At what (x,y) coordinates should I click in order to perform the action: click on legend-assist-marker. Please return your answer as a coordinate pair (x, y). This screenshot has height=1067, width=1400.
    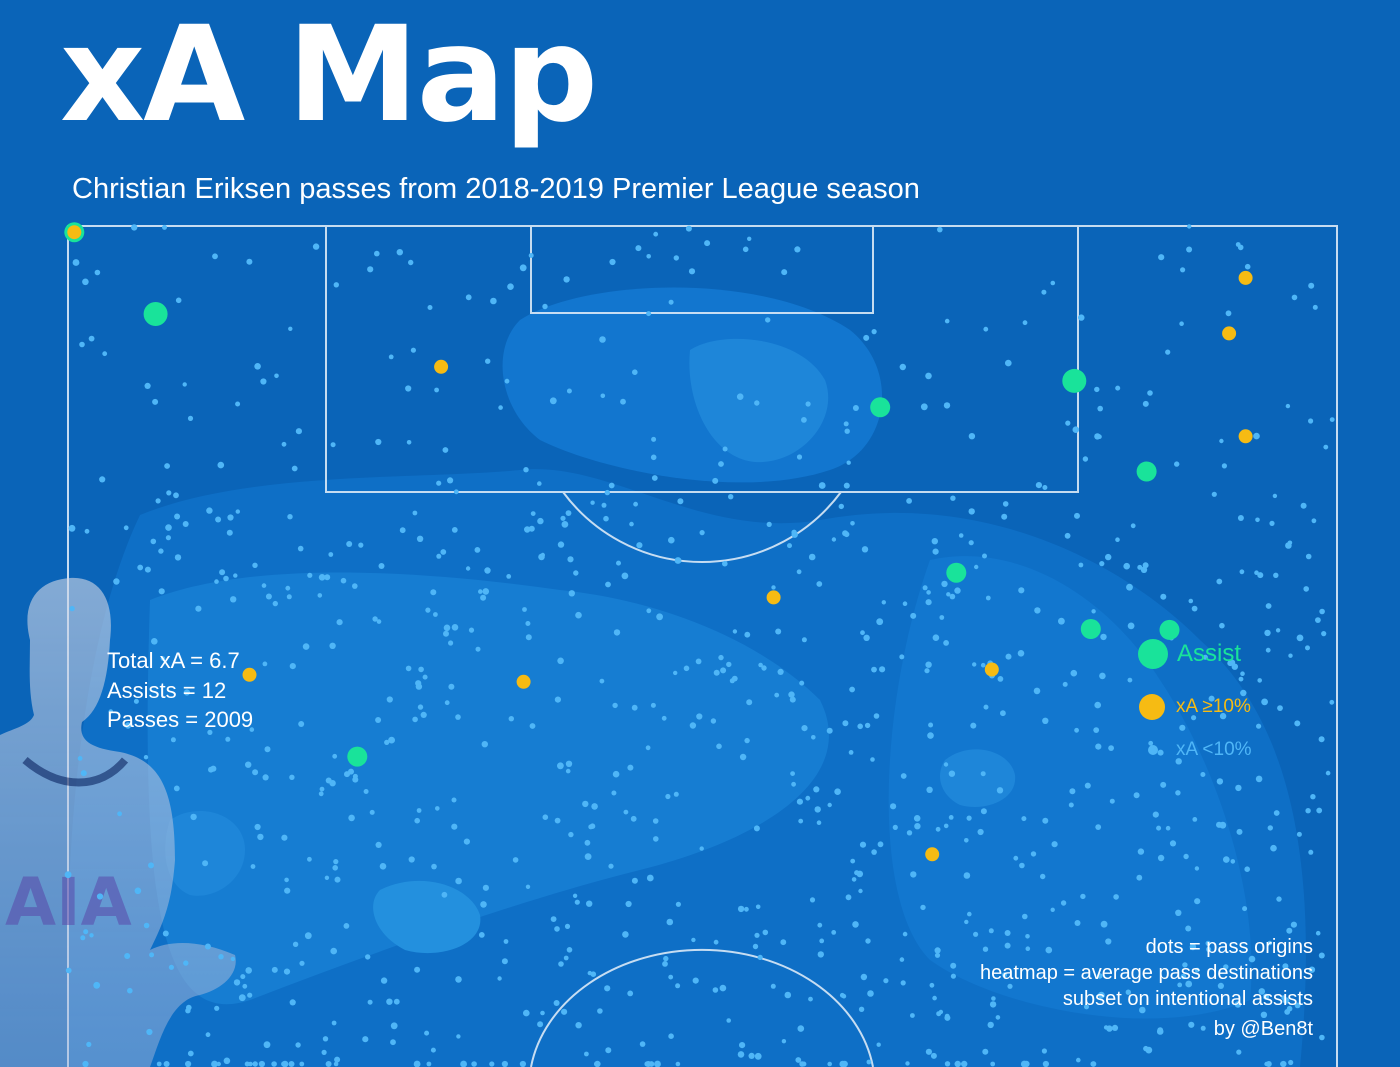
    Looking at the image, I should click on (1153, 654).